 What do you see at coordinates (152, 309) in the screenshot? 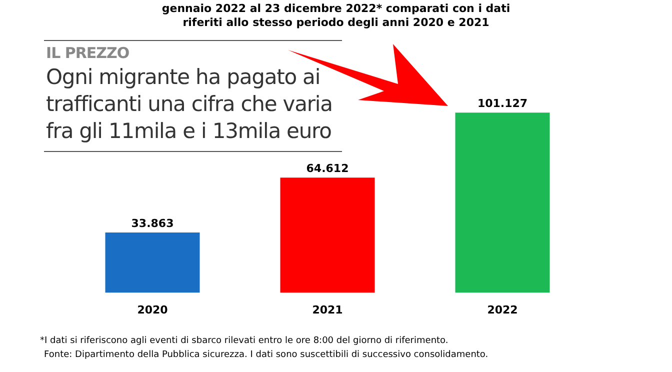
I see `x-tick-label: 2020` at bounding box center [152, 309].